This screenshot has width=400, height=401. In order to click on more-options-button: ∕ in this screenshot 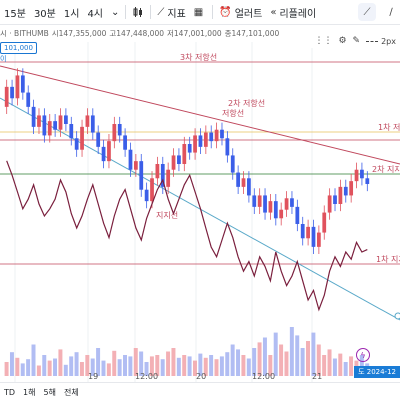, I will do `click(391, 12)`.